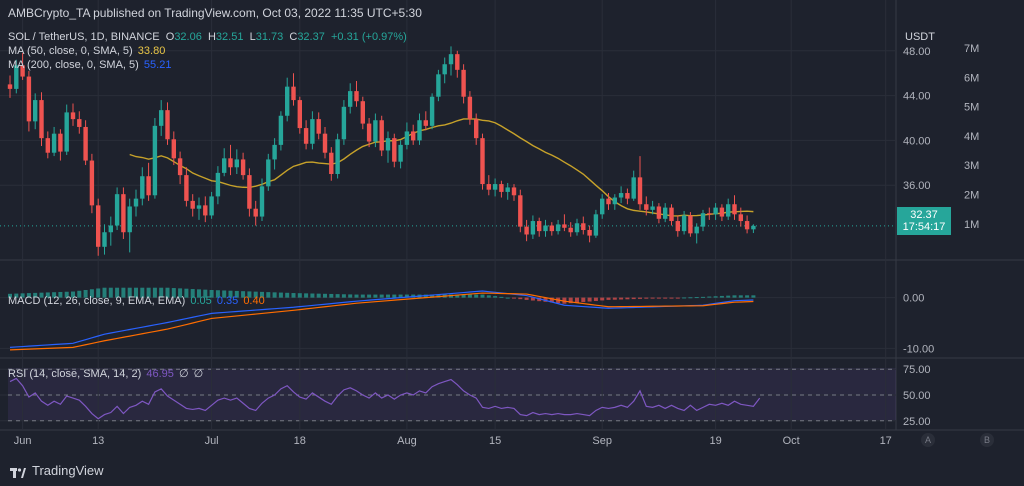 This screenshot has width=1024, height=486. I want to click on legend-symbol: SOL / TetherUS, 1D, BINANCE, so click(84, 37).